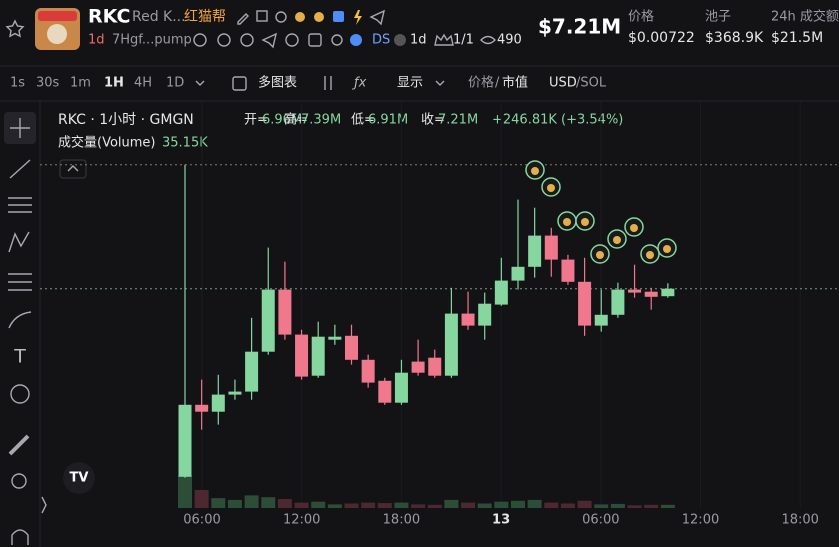 The width and height of the screenshot is (839, 547). Describe the element at coordinates (359, 83) in the screenshot. I see `fx-icon: ƒx` at that location.